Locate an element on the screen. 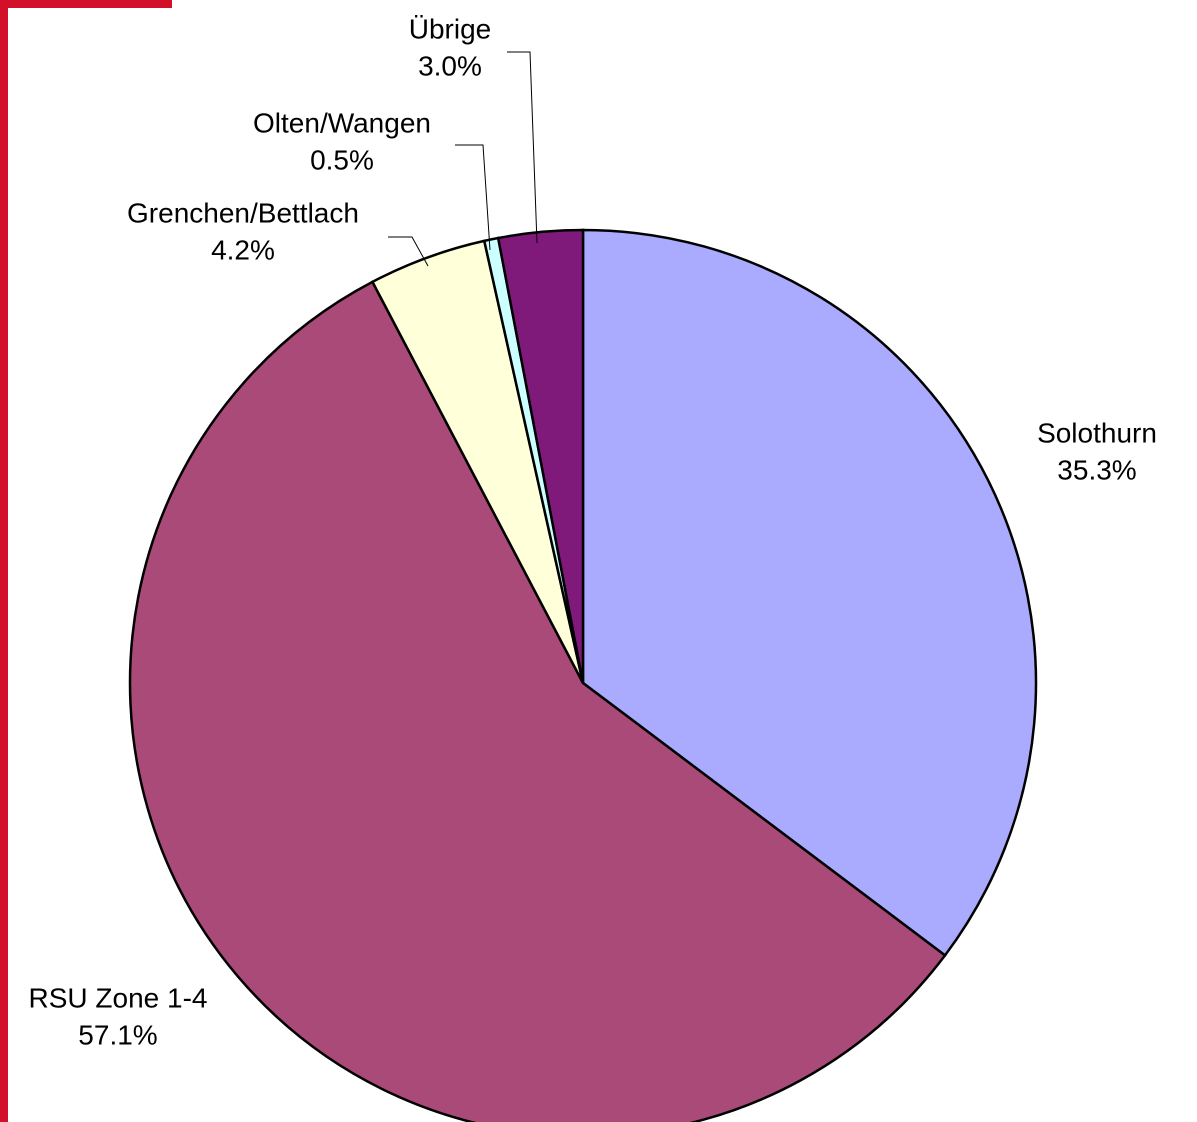  slice-label: RSU Zone 1-4 is located at coordinates (118, 997).